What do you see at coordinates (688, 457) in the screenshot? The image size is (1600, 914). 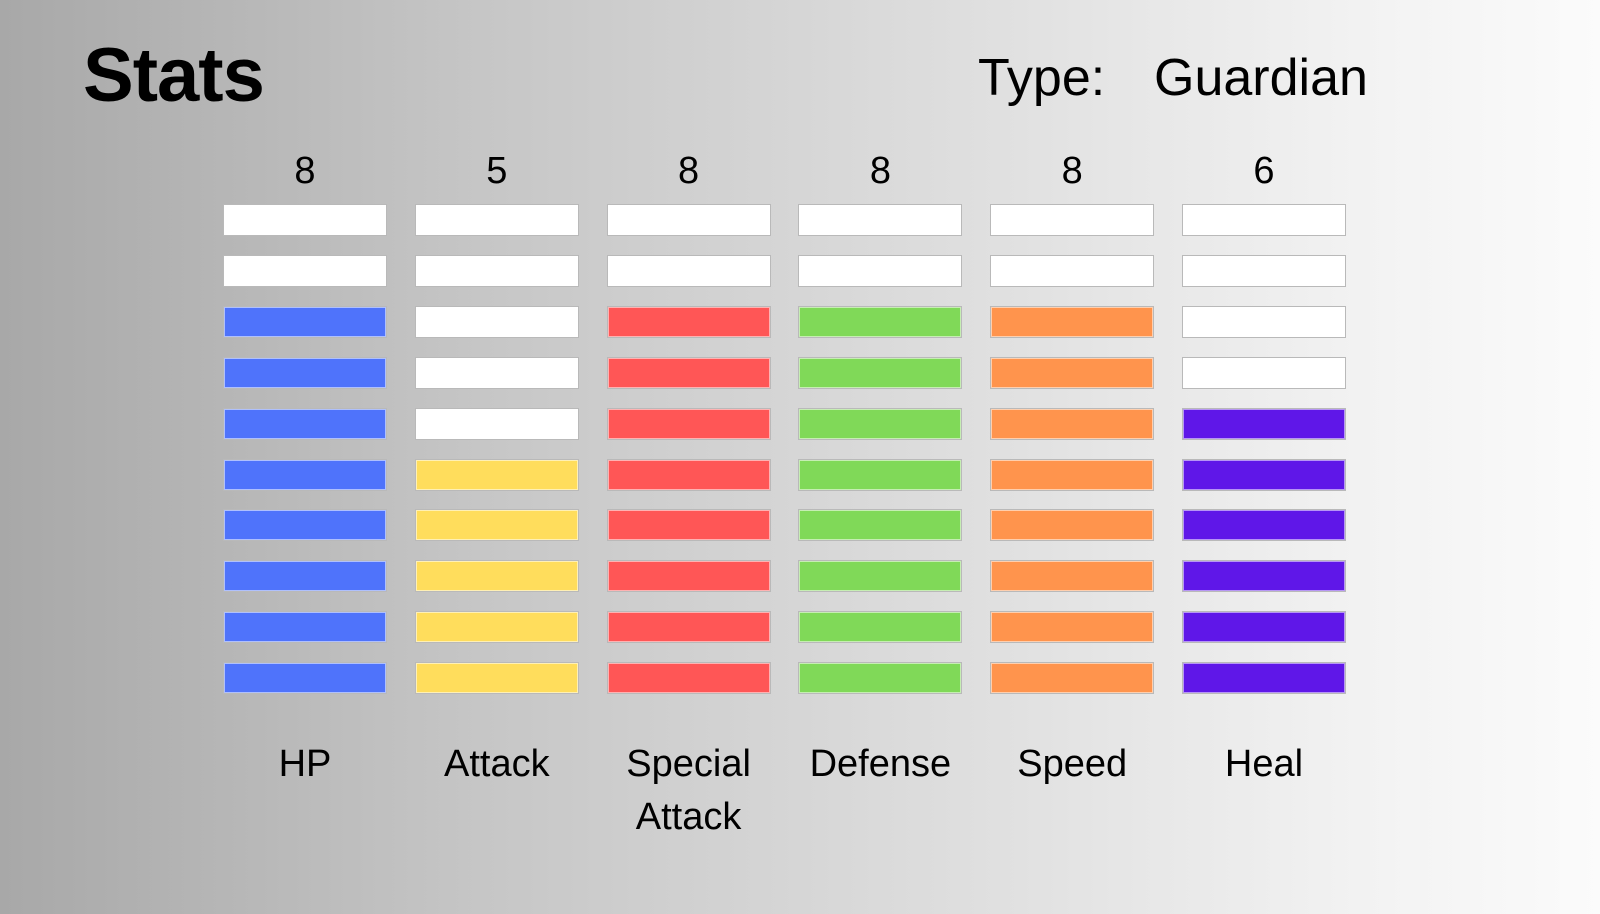 I see `stat-column: 8 Special Attack` at bounding box center [688, 457].